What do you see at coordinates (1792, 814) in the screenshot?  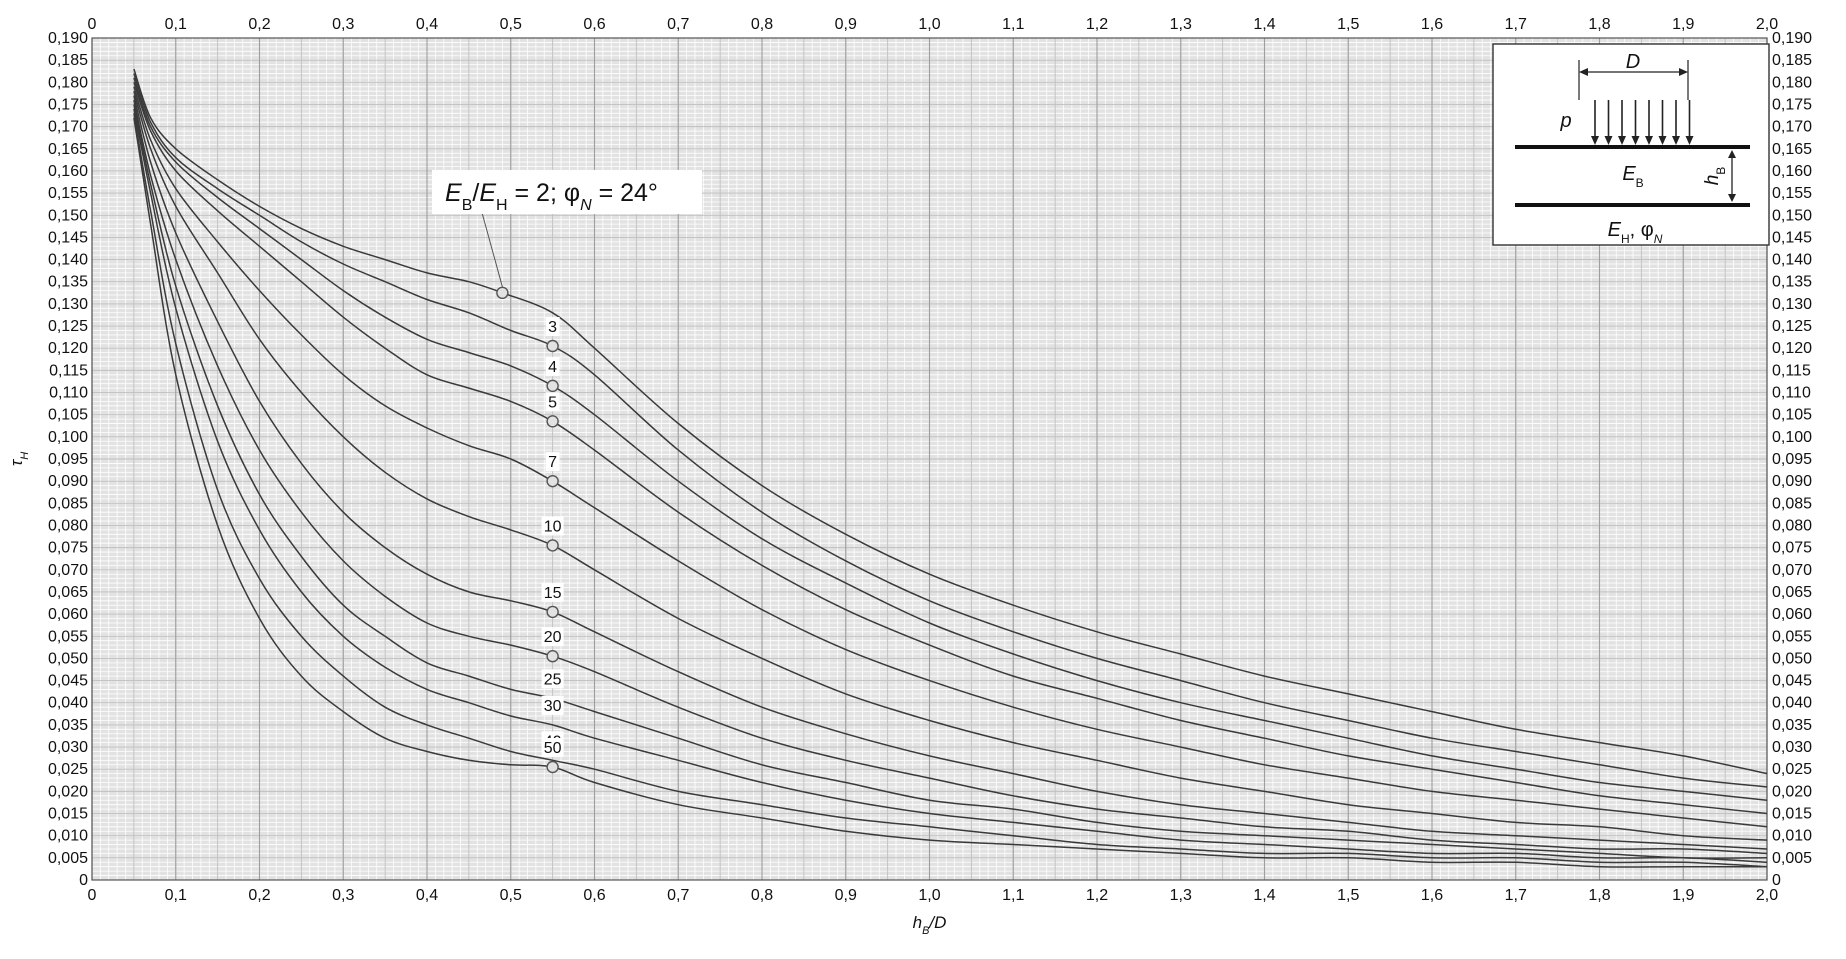 I see `y-tick-label-right: 0,015` at bounding box center [1792, 814].